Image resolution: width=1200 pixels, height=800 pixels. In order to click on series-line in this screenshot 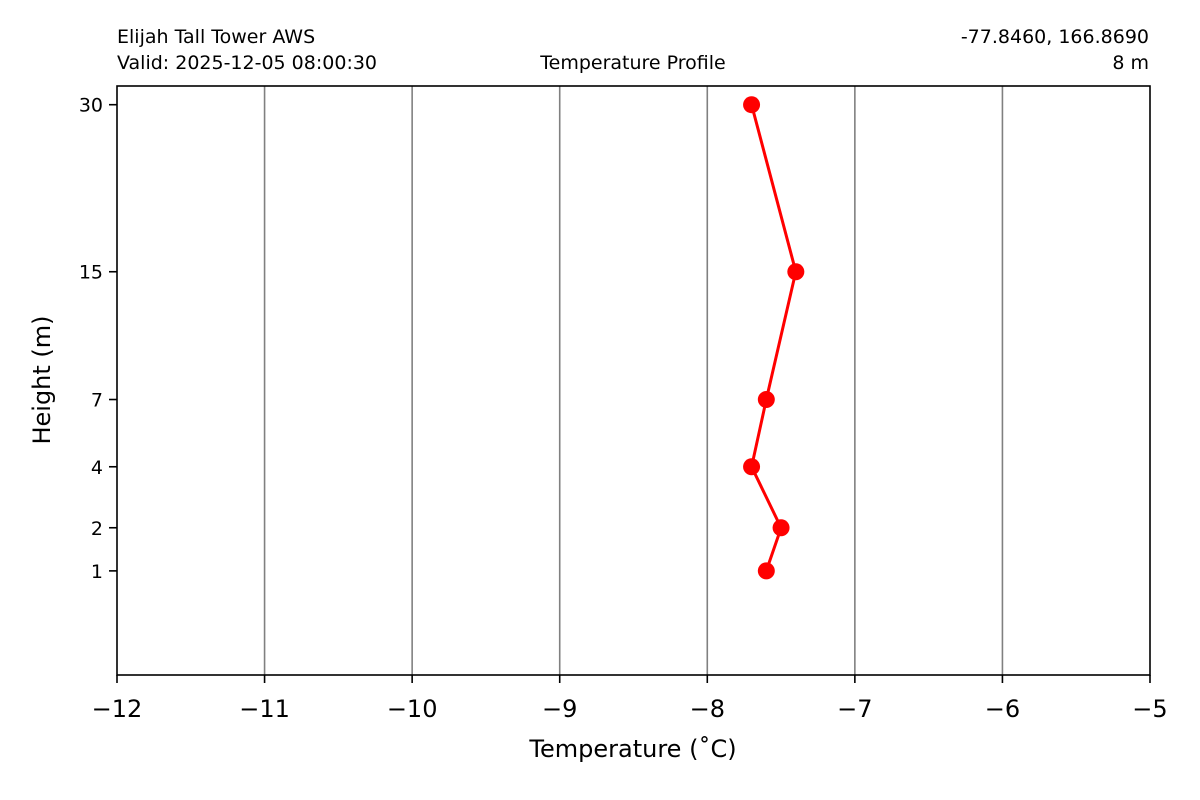, I will do `click(774, 338)`.